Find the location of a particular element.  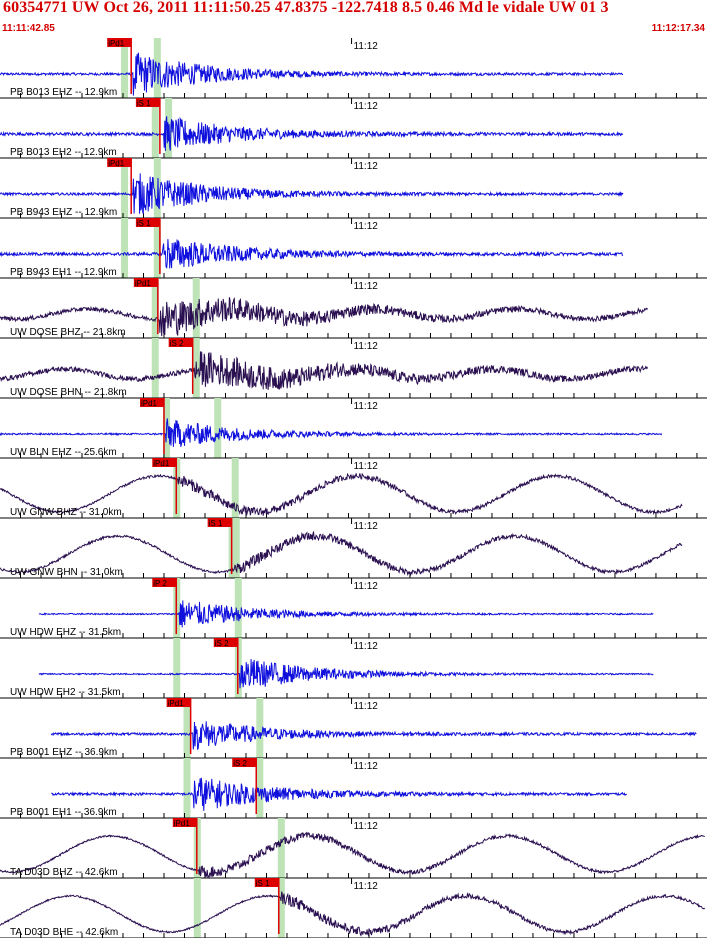

station-label: UW DOSE BHN -- 21.8km is located at coordinates (68, 392).